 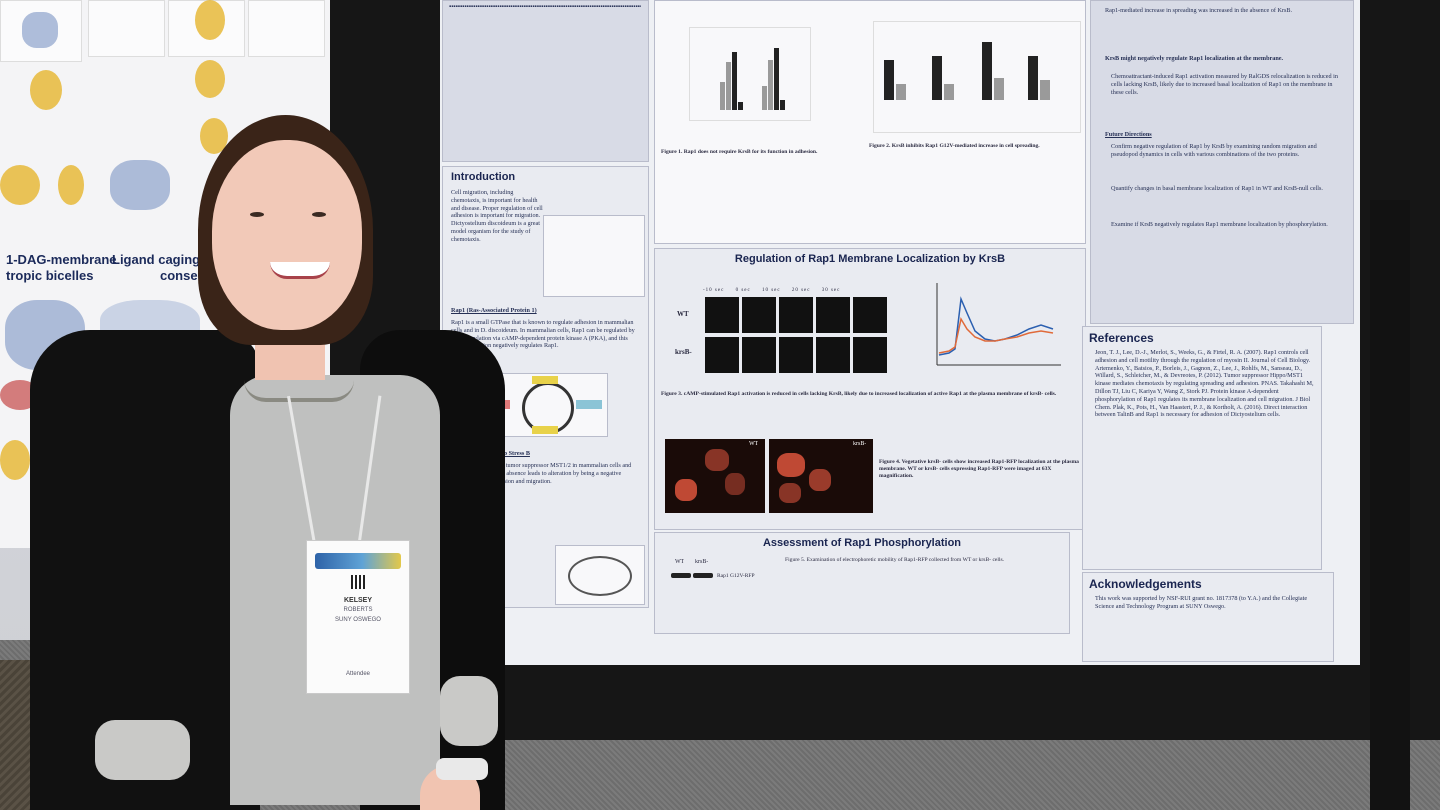 I want to click on interaction-arrow-icon, so click(x=600, y=576).